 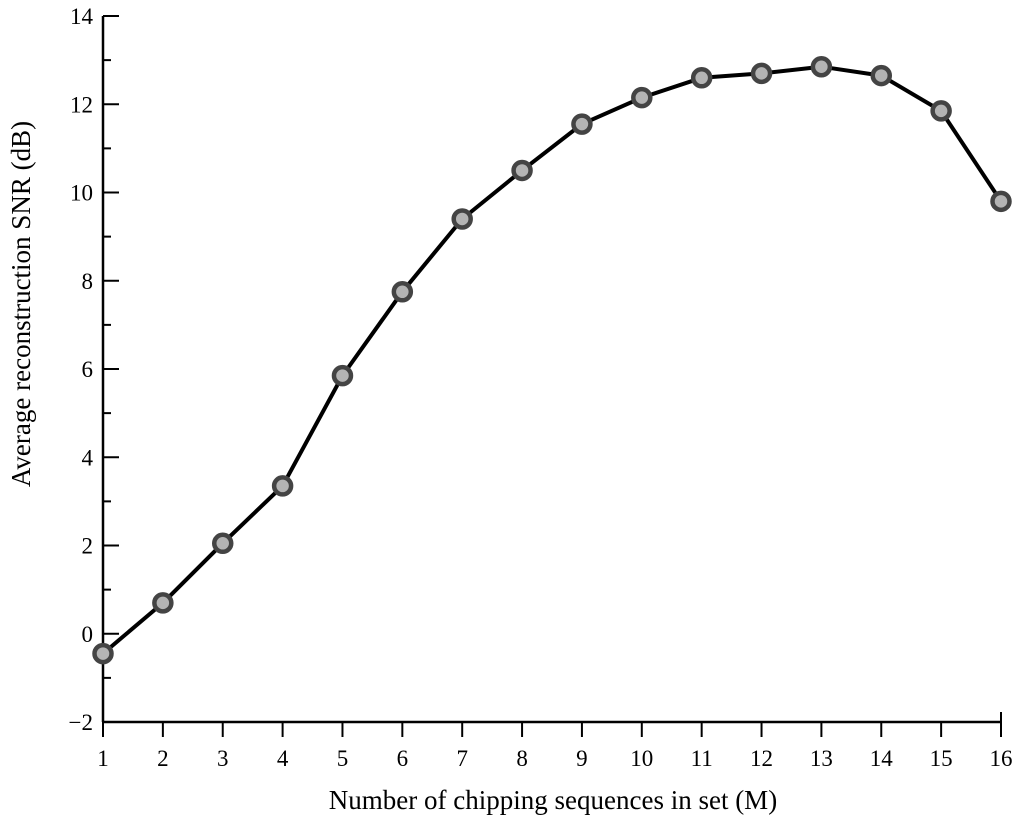 I want to click on y-axis-minor-ticks, so click(x=107, y=369).